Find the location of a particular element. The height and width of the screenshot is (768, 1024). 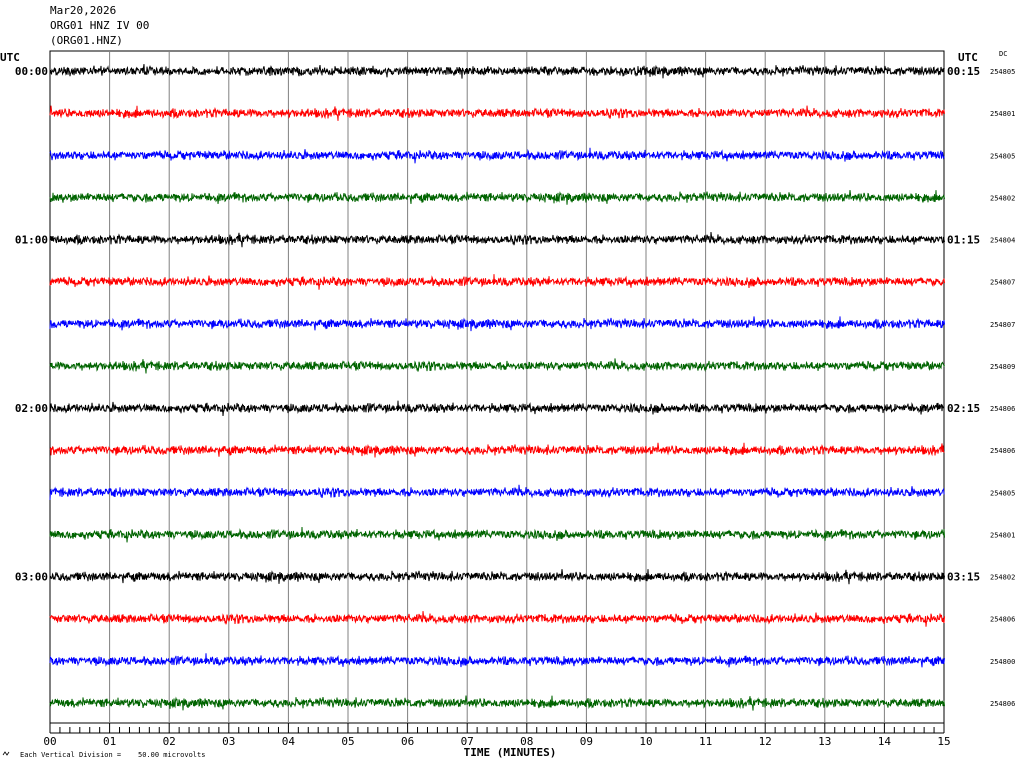

x-tick-label: 14 is located at coordinates (885, 741).